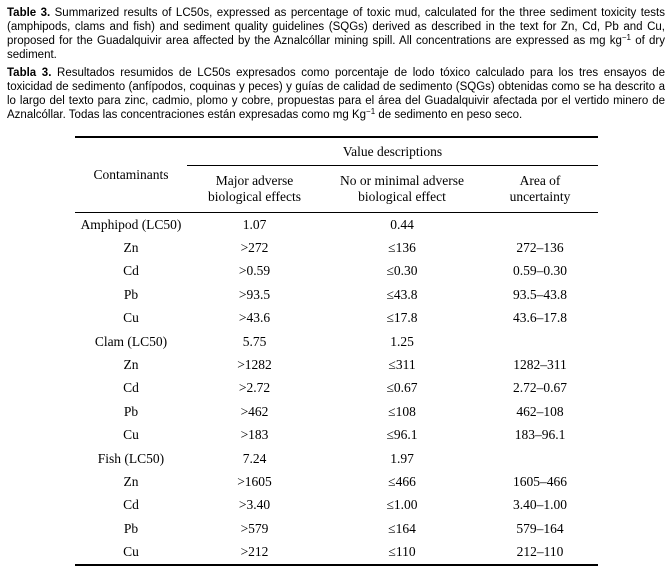 This screenshot has width=672, height=566. What do you see at coordinates (336, 225) in the screenshot?
I see `table-row-amphipod: Amphipod (LC50) 1.07 0.44` at bounding box center [336, 225].